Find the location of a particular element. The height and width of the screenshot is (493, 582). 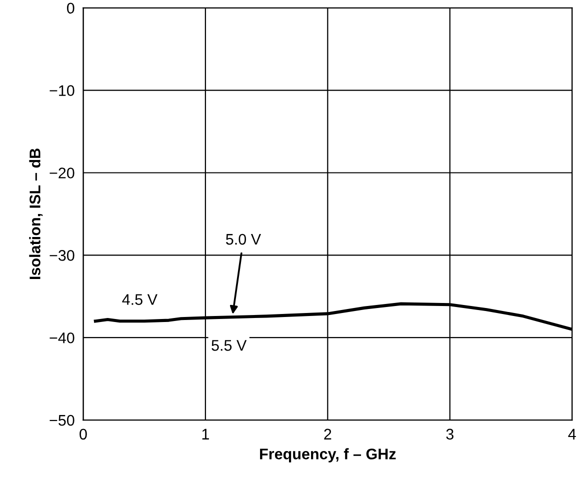

x-tick-label: 0 is located at coordinates (83, 434).